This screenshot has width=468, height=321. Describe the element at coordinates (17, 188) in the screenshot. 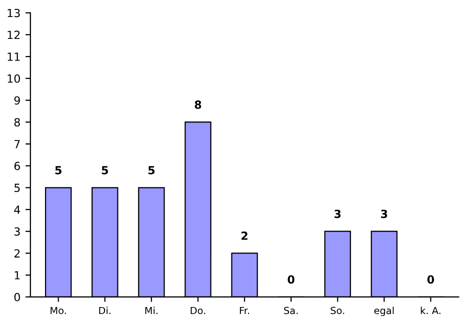

I see `y-tick-label: 5` at that location.